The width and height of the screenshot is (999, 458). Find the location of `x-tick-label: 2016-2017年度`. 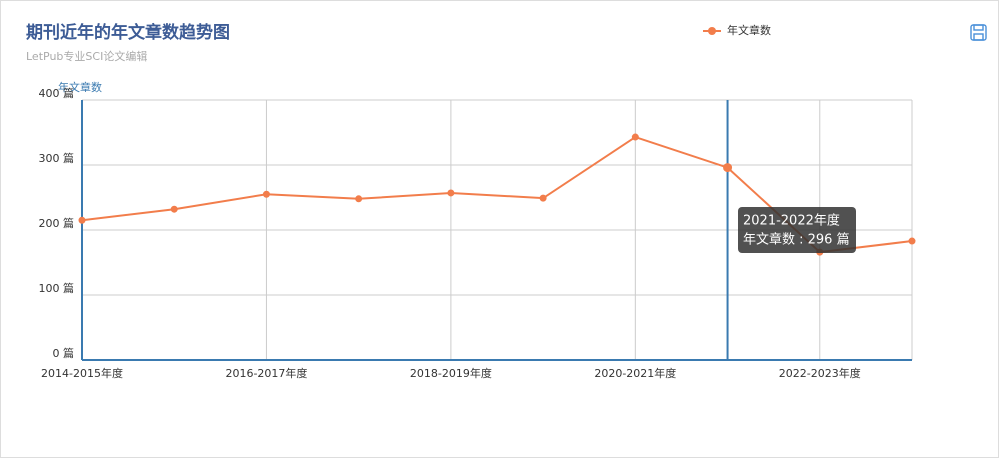

x-tick-label: 2016-2017年度 is located at coordinates (266, 373).